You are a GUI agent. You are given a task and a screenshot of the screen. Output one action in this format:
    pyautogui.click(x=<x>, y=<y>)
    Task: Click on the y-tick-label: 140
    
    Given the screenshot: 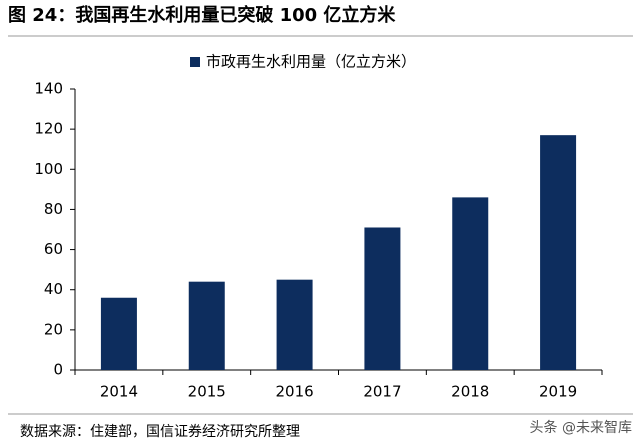 What is the action you would take?
    pyautogui.click(x=48, y=89)
    